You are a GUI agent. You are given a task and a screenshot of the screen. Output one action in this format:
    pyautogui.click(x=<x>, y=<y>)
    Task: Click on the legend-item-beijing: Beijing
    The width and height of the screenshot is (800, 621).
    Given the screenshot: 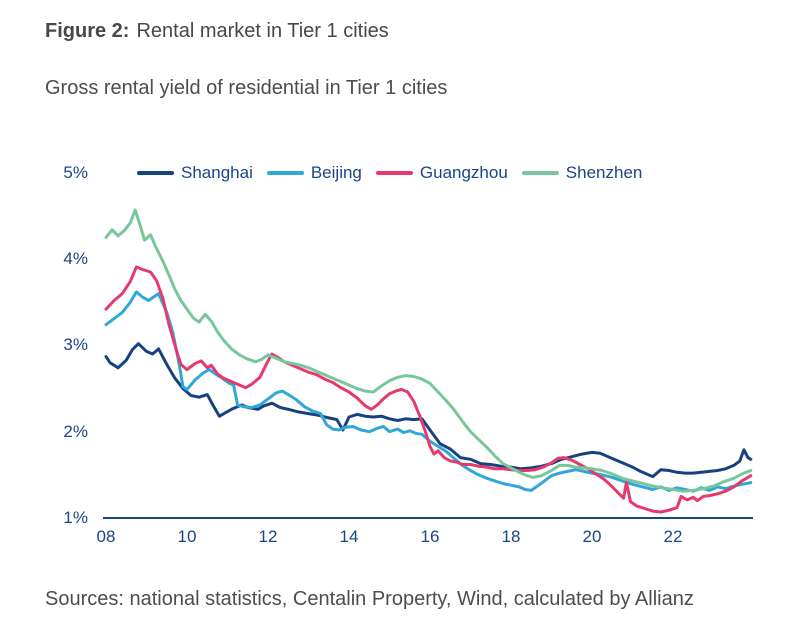 What is the action you would take?
    pyautogui.click(x=314, y=173)
    